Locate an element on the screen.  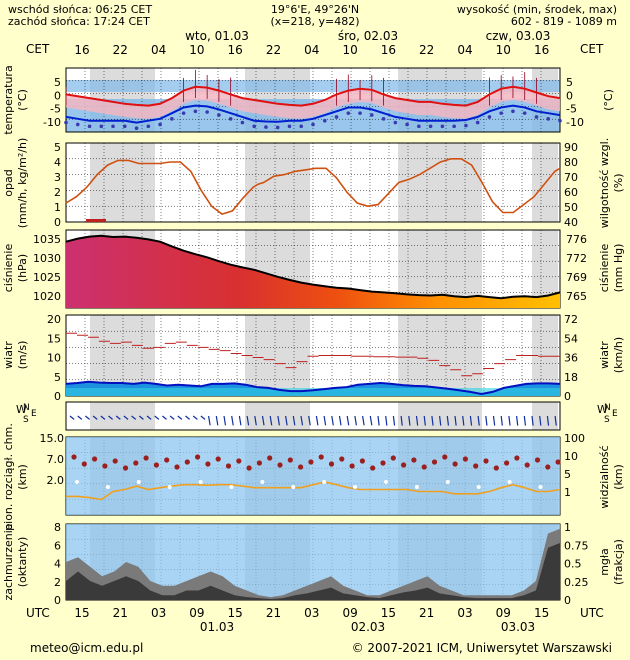
cloudbase-title-left: (km) is located at coordinates (22, 477).